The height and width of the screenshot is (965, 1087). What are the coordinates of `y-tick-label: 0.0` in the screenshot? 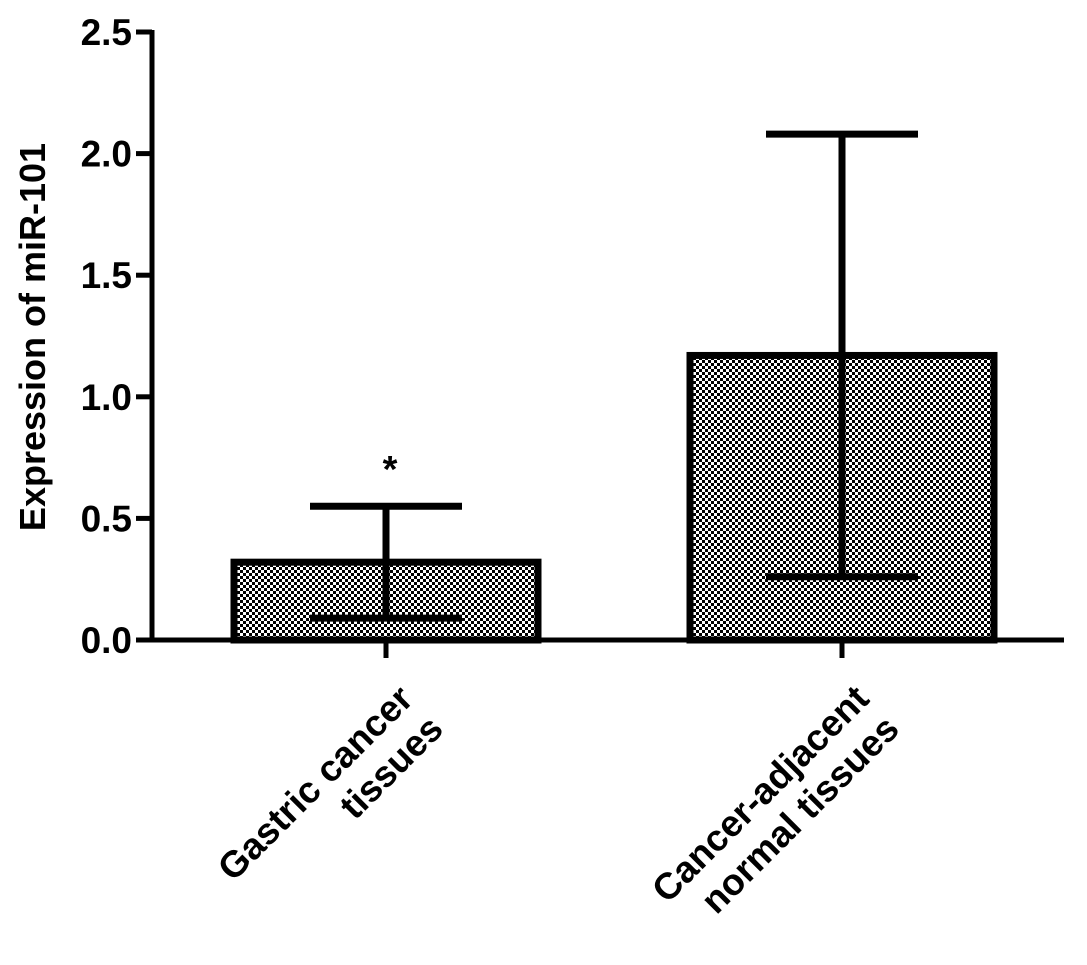 It's located at (106, 640).